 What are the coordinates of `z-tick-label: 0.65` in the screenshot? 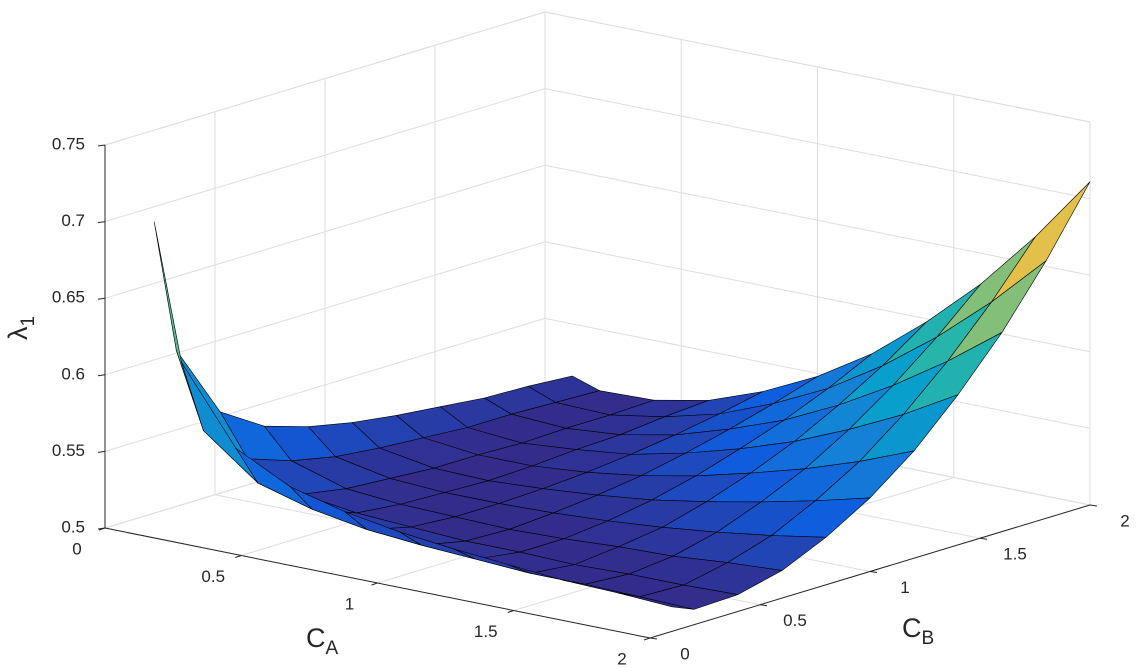 It's located at (68, 297).